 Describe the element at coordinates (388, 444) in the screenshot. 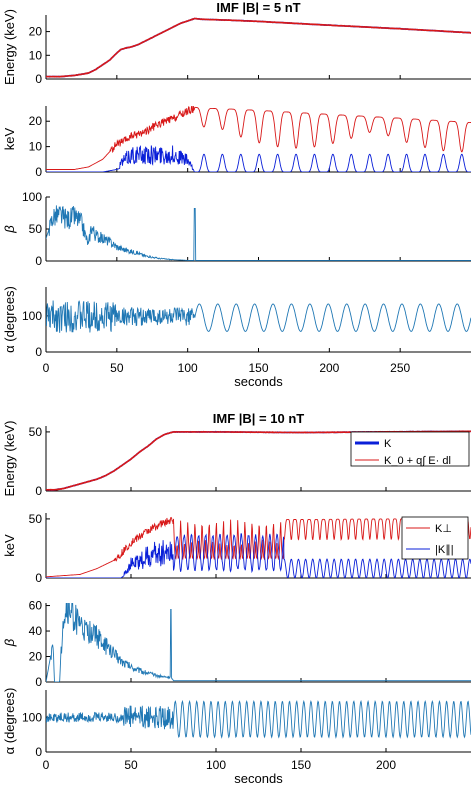

I see `legend-label: K` at that location.